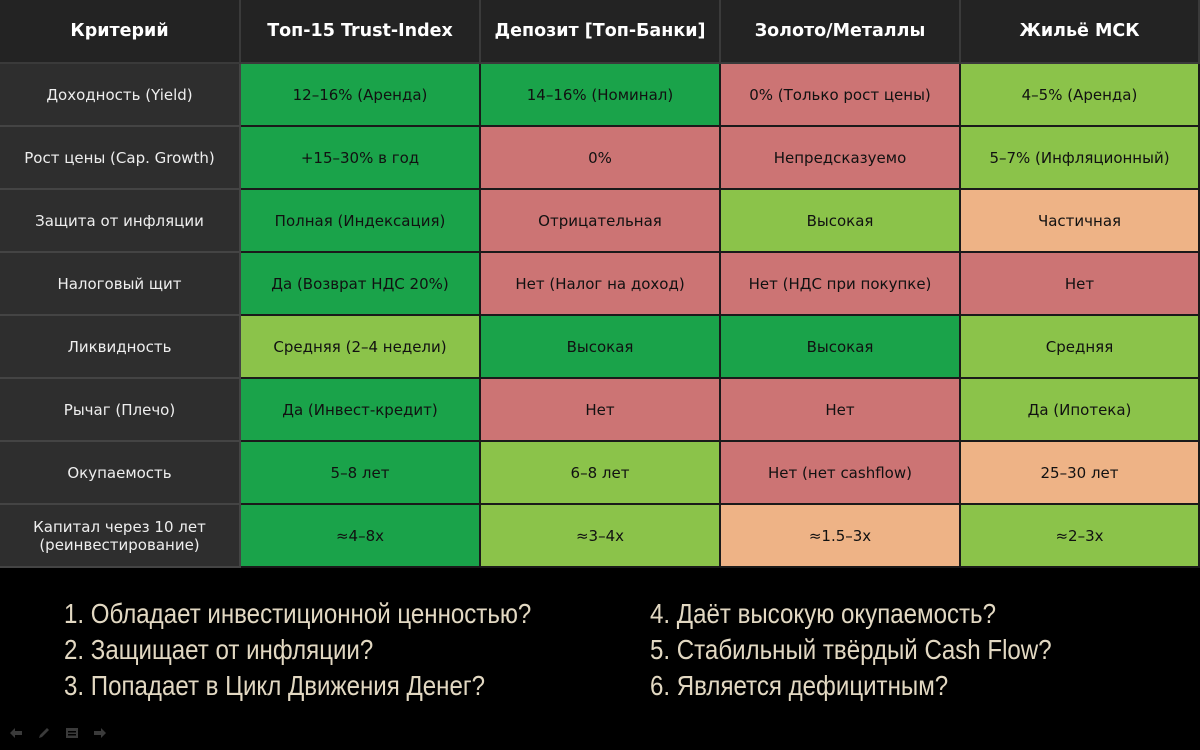 This screenshot has width=1200, height=750. I want to click on criterion-inflation-protection: Защита от инфляции, so click(120, 221).